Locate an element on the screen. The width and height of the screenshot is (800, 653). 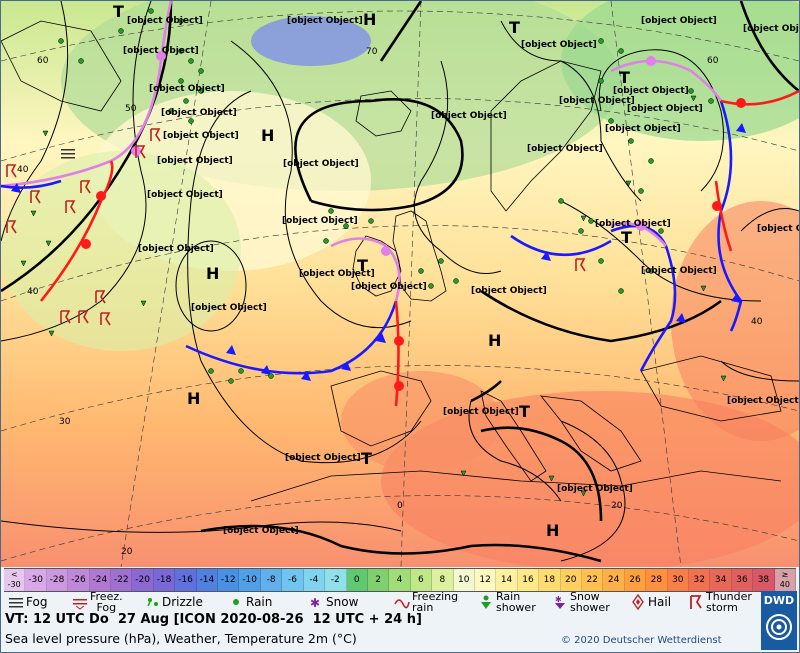
scale-cell: ≥ 40 °C is located at coordinates (785, 580).